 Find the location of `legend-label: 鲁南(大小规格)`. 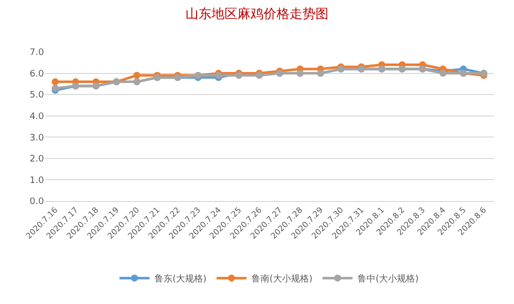

legend-label: 鲁南(大小规格) is located at coordinates (282, 279).